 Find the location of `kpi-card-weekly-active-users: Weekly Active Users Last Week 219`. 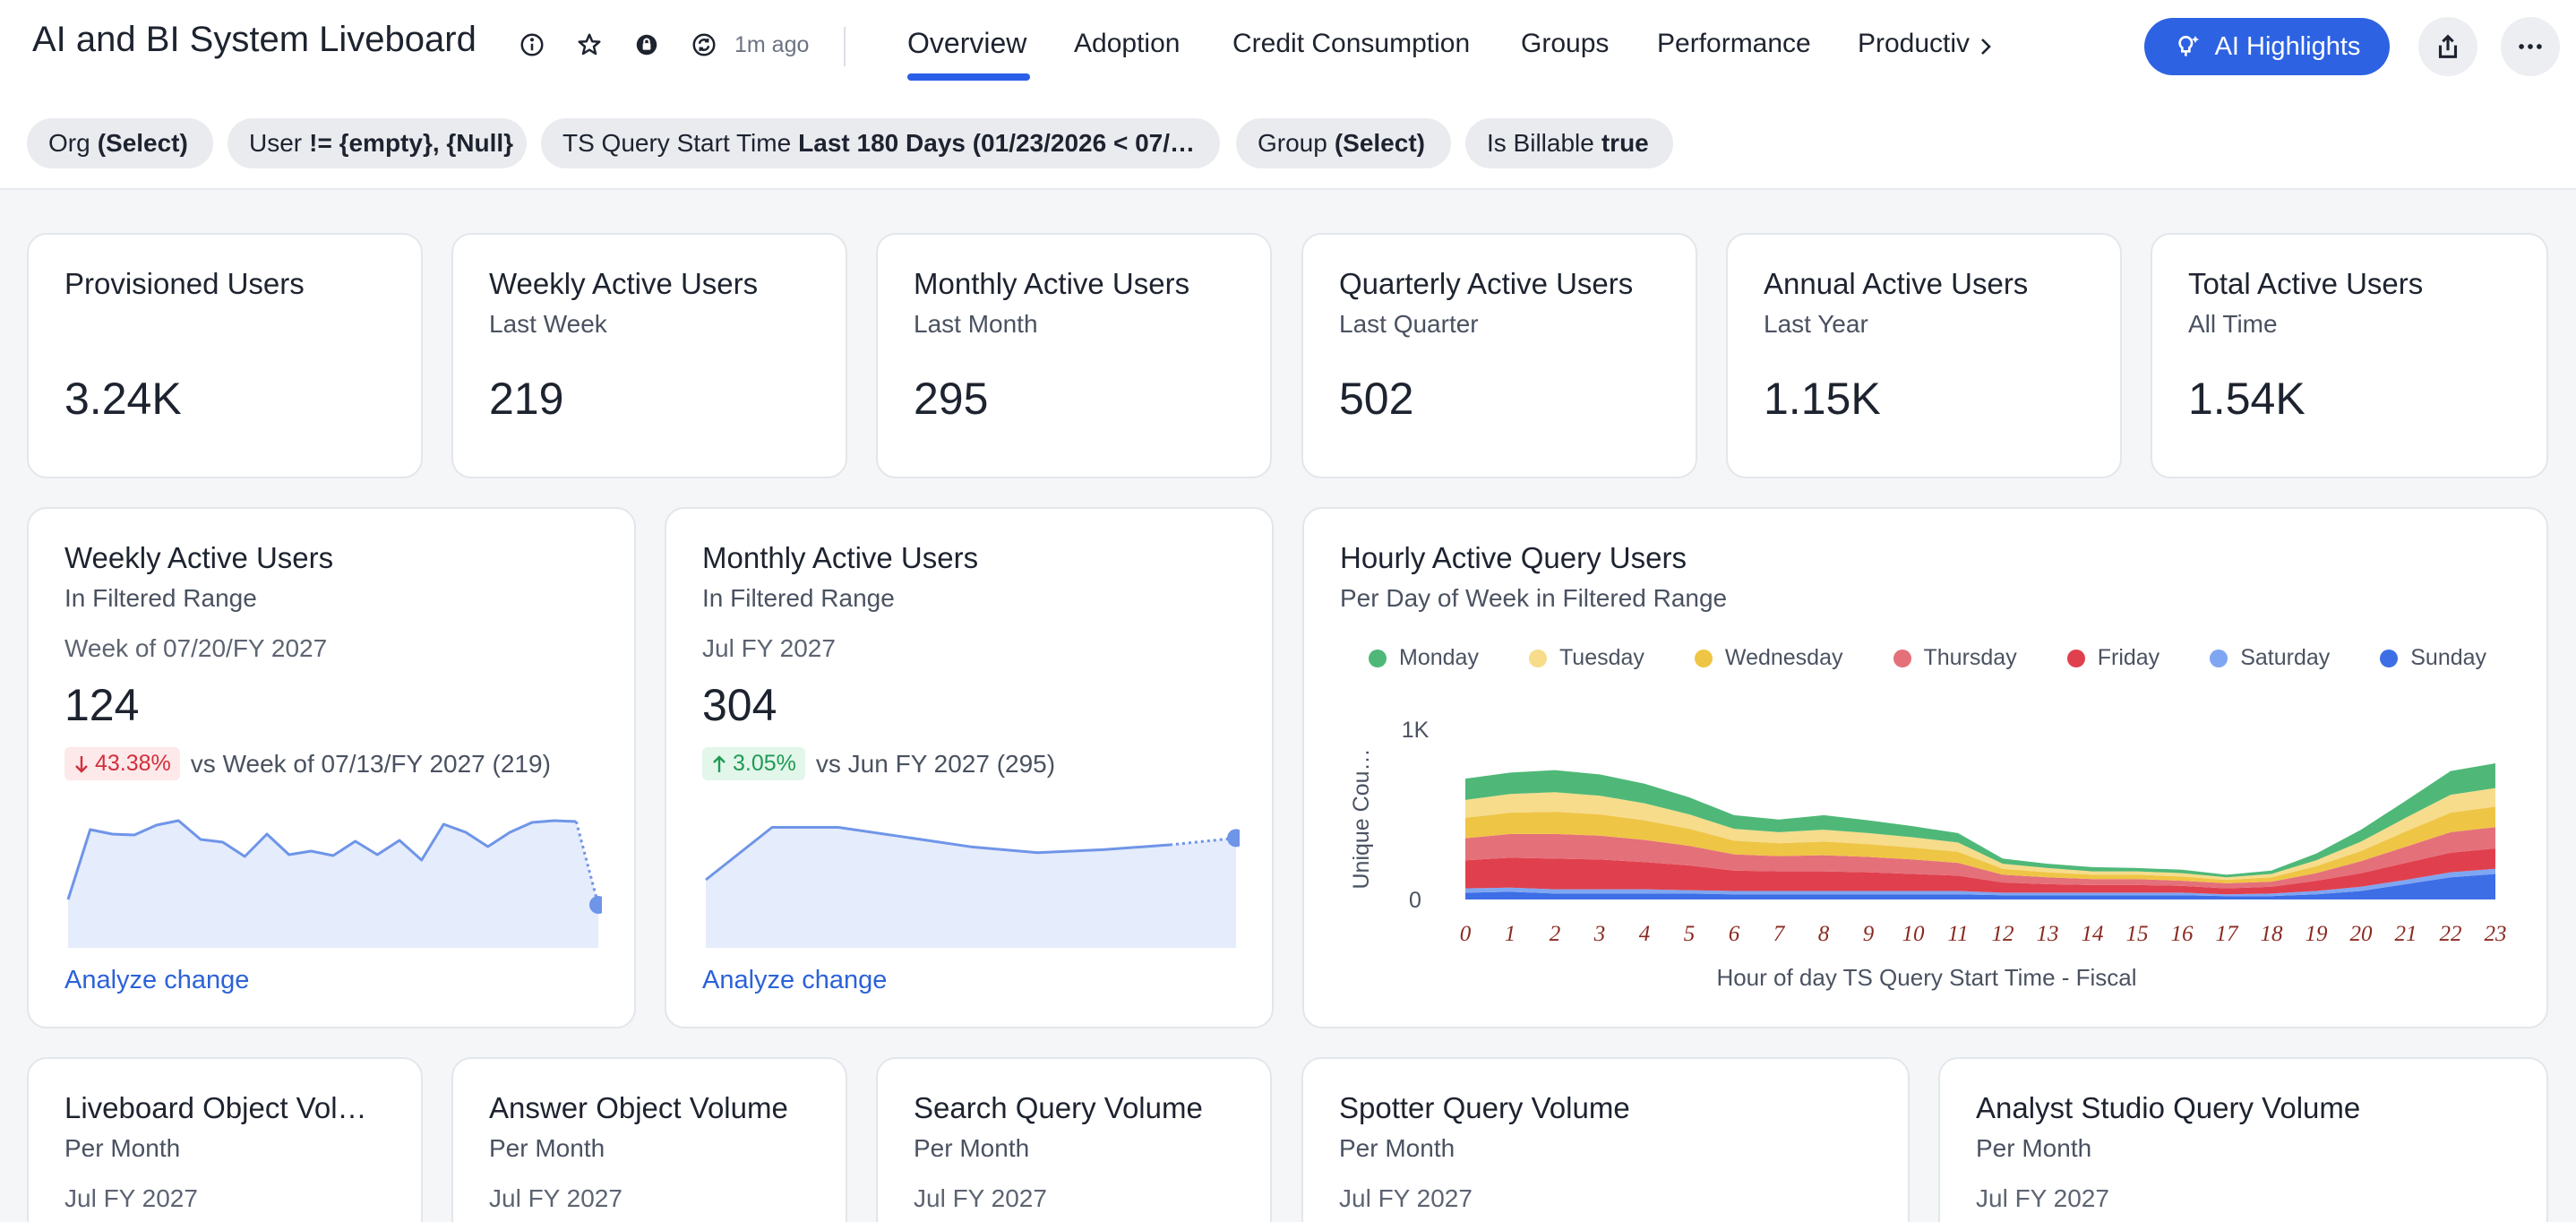

kpi-card-weekly-active-users: Weekly Active Users Last Week 219 is located at coordinates (649, 355).